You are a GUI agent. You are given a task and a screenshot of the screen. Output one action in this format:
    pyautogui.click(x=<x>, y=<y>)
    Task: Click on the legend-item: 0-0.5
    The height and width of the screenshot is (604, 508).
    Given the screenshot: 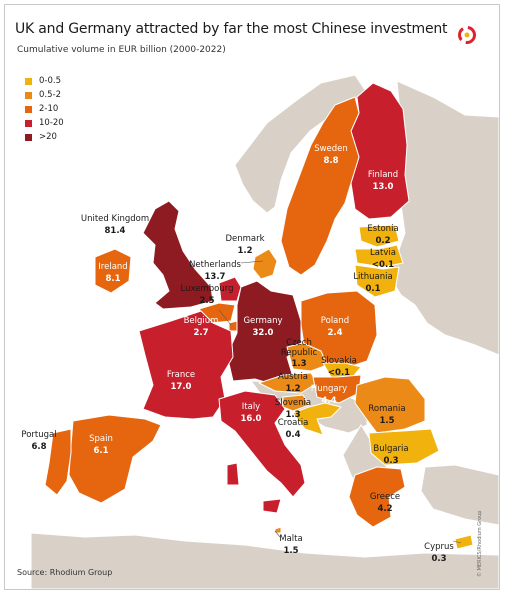 What is the action you would take?
    pyautogui.click(x=44, y=81)
    